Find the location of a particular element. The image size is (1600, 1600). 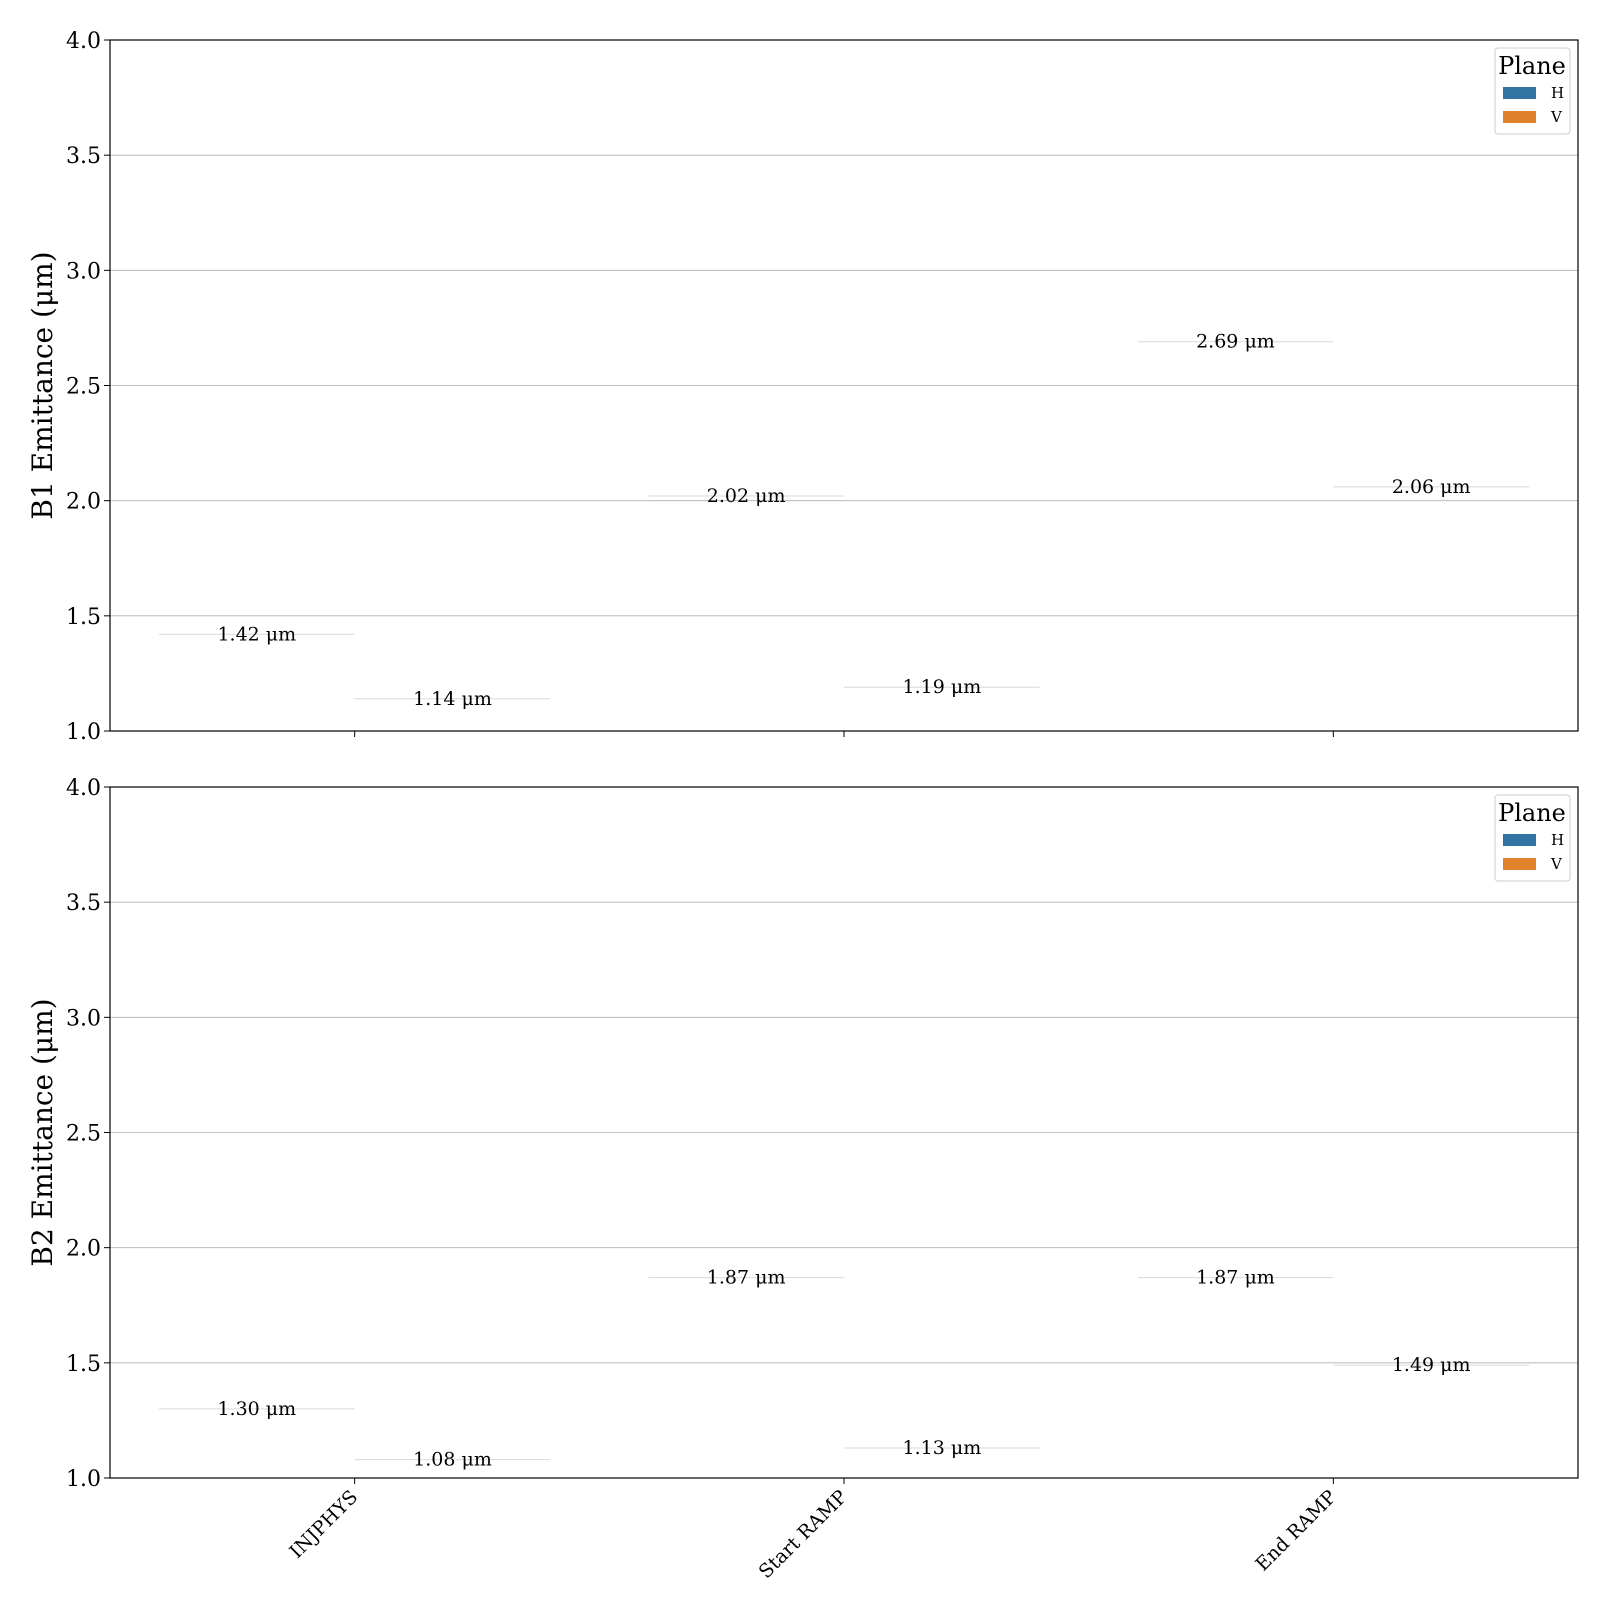

y-axis-label: B1 Emittance (μm) is located at coordinates (42, 385).